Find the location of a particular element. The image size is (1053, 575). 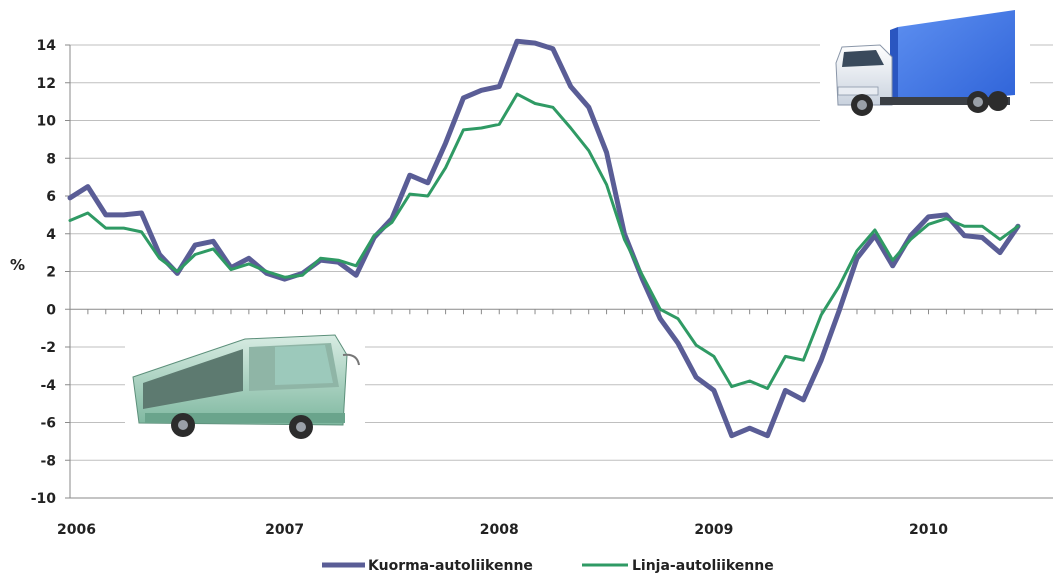

y-tick-label: -4 is located at coordinates (48, 386).